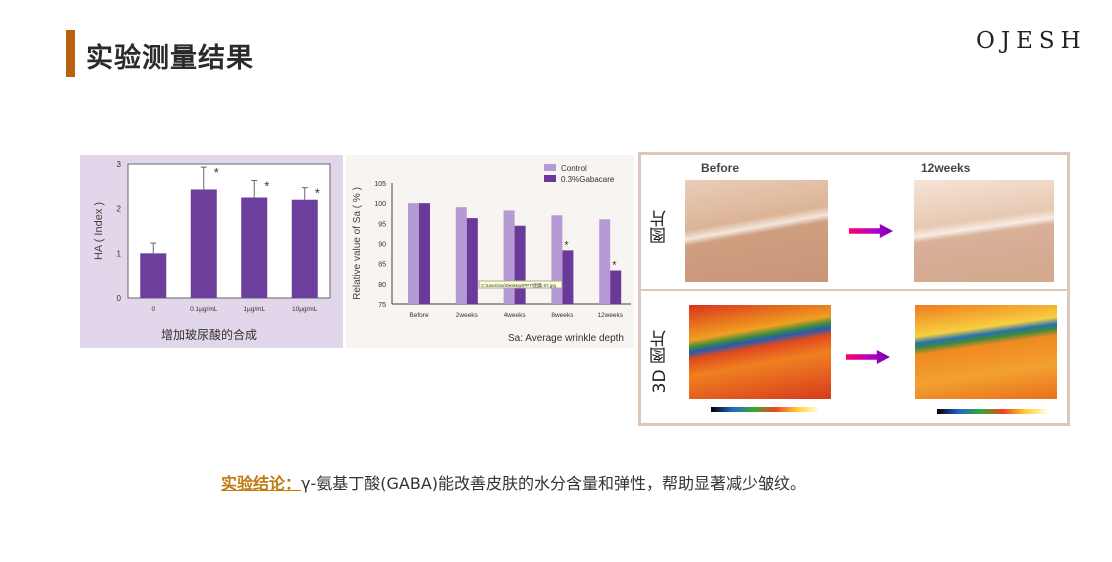  I want to click on y-tick-label: 95, so click(382, 224).